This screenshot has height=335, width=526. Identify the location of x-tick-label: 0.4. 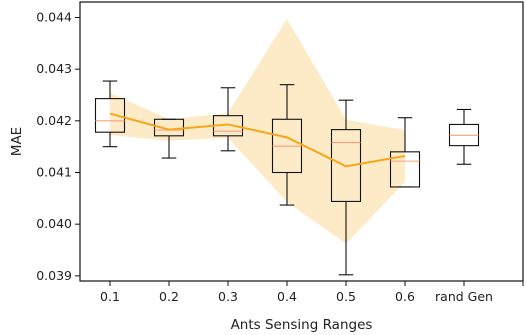
(287, 296).